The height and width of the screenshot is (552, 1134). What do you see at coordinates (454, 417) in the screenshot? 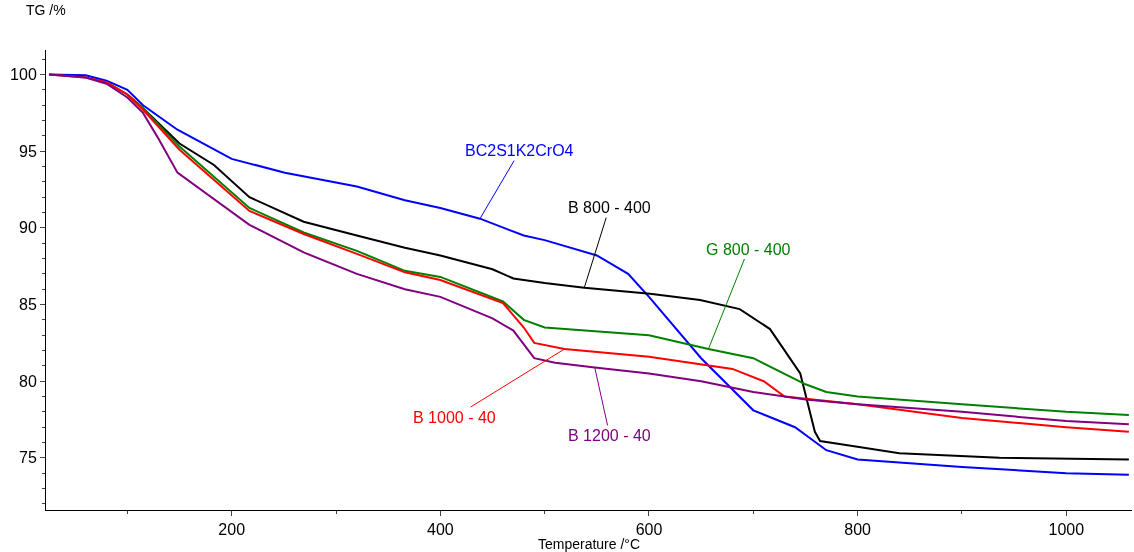
I see `annotation: B 1000 - 40` at bounding box center [454, 417].